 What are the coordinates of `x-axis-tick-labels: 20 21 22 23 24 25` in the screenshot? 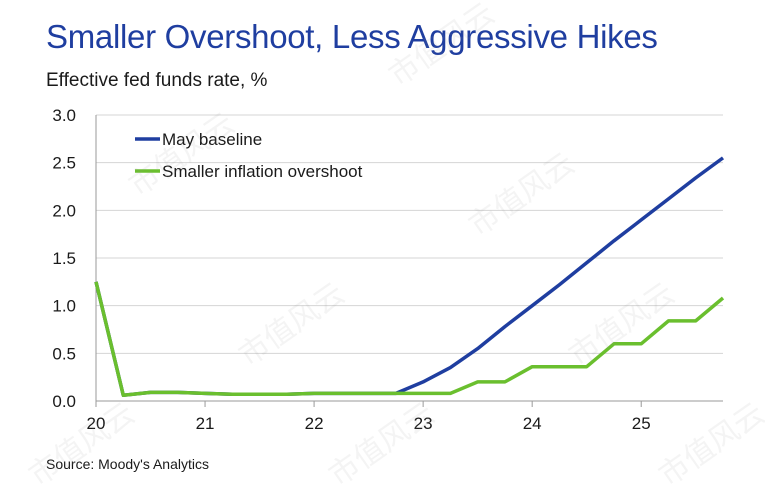 It's located at (369, 423).